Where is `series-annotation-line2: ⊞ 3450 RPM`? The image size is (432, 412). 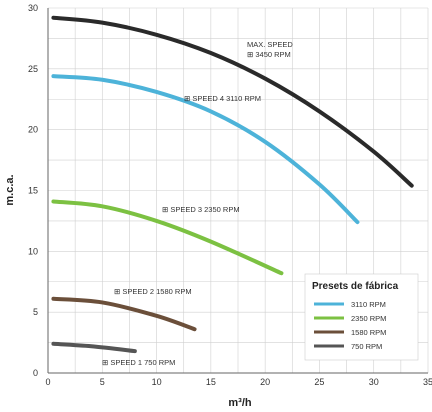
series-annotation-line2: ⊞ 3450 RPM is located at coordinates (269, 54).